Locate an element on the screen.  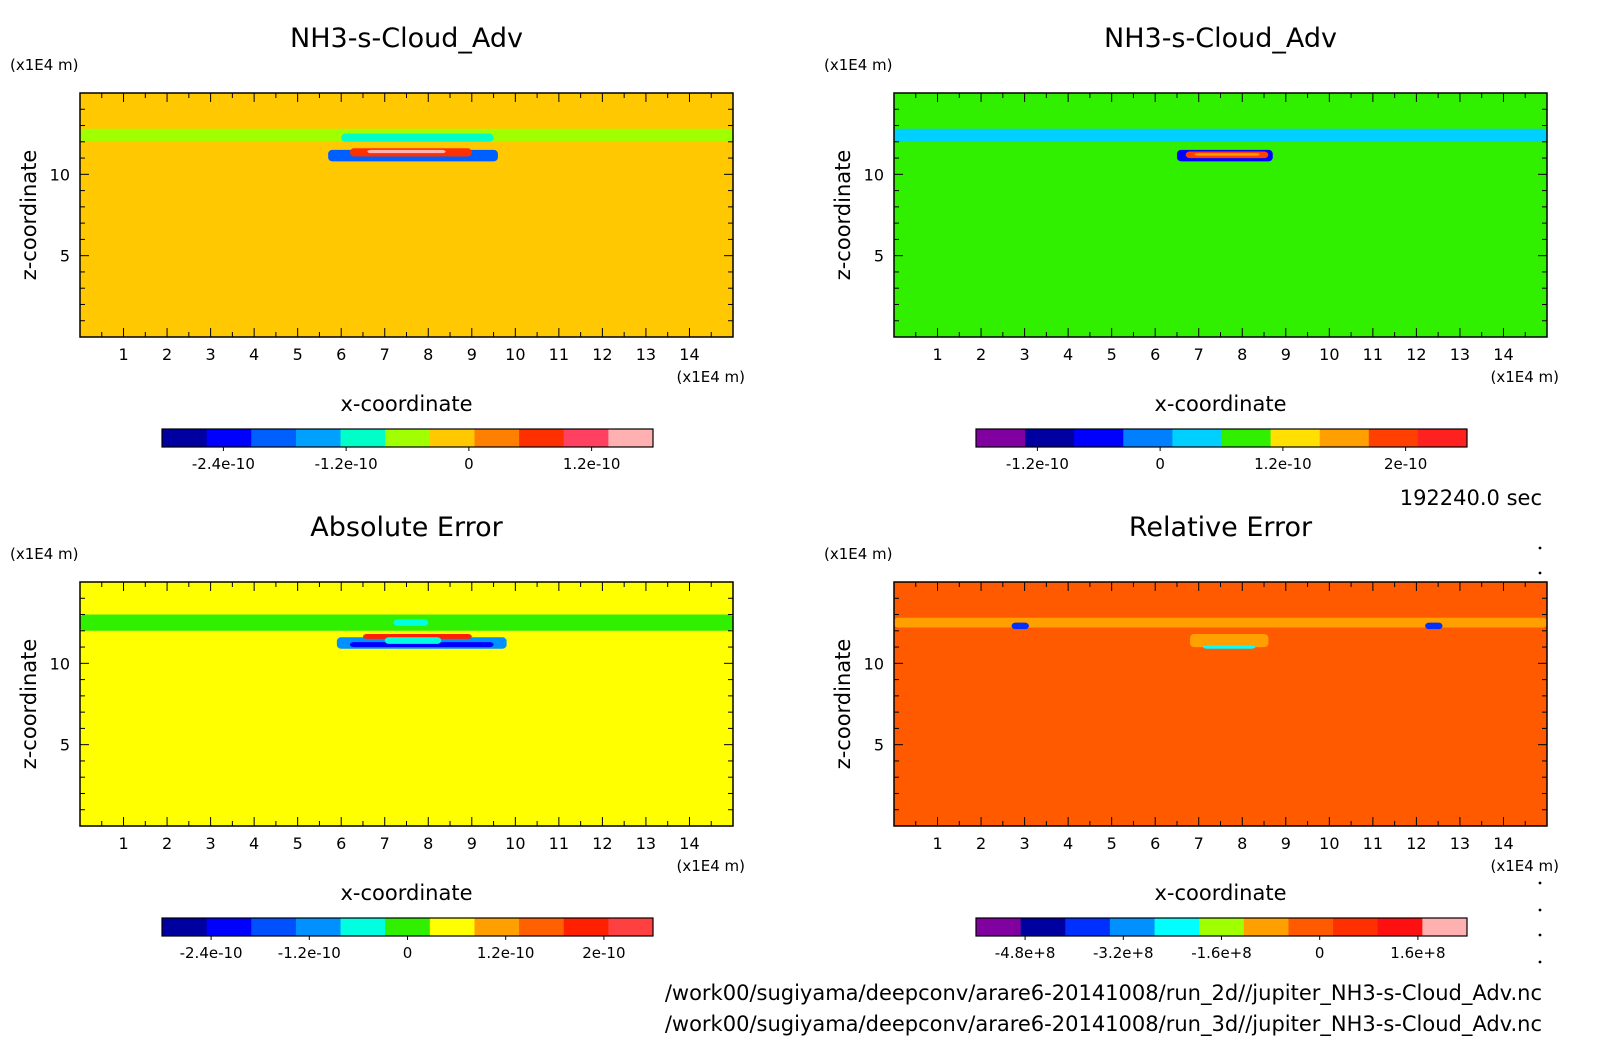
x-tick-label: 9 is located at coordinates (472, 843).